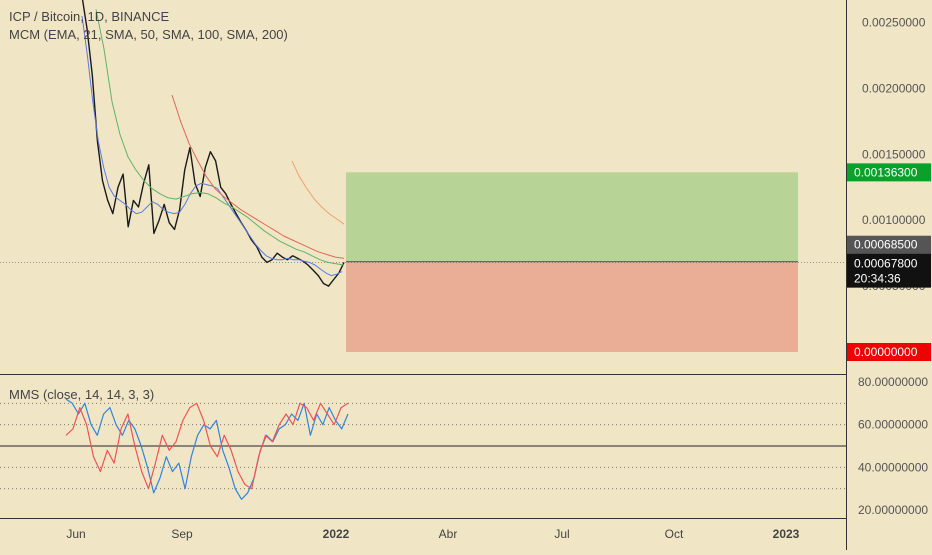  I want to click on series-ema21, so click(212, 146).